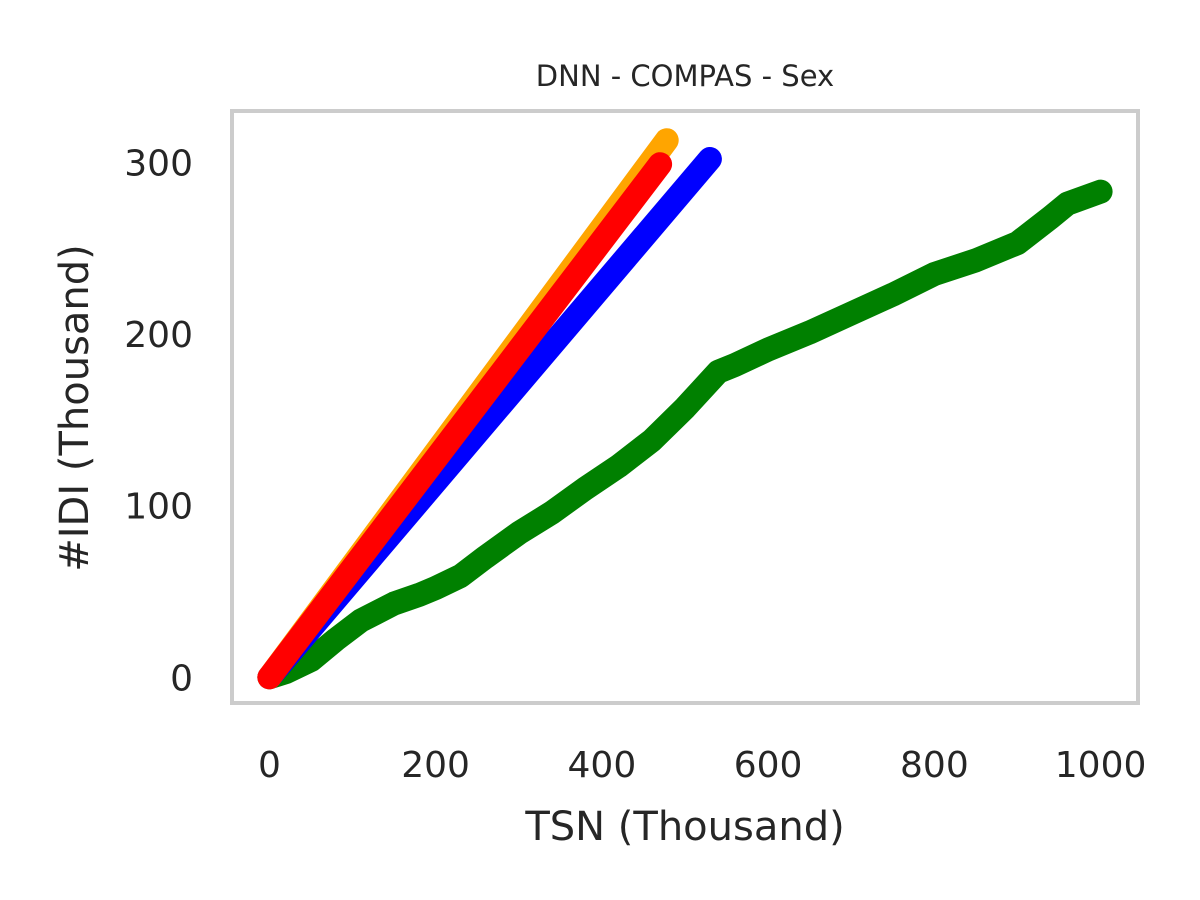 This screenshot has height=900, width=1200. What do you see at coordinates (435, 765) in the screenshot?
I see `x-tick-label: 200` at bounding box center [435, 765].